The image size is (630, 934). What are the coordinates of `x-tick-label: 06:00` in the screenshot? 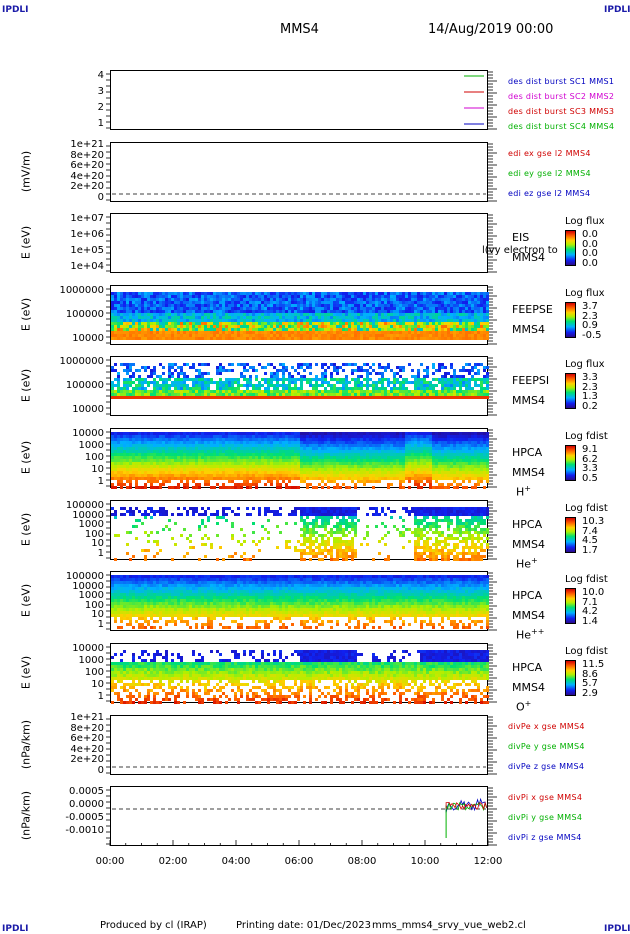 It's located at (299, 861).